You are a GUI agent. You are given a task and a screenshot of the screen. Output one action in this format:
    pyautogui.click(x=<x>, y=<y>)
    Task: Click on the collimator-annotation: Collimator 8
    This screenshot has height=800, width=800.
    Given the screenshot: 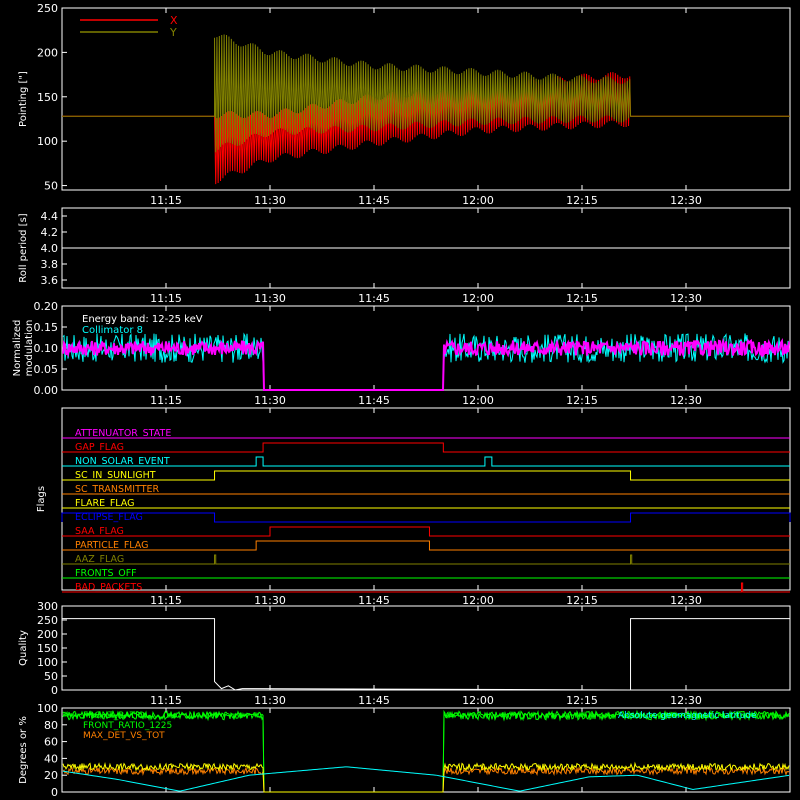 What is the action you would take?
    pyautogui.click(x=112, y=330)
    